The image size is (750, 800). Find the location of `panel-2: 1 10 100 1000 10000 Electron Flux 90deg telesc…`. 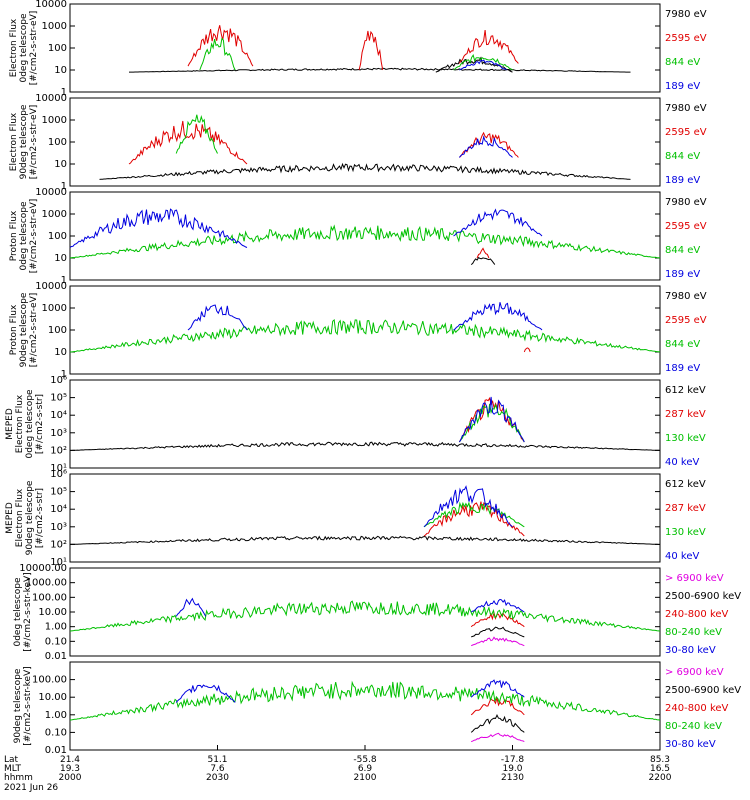

panel-2: 1 10 100 1000 10000 Electron Flux 90deg telesc… is located at coordinates (358, 142).